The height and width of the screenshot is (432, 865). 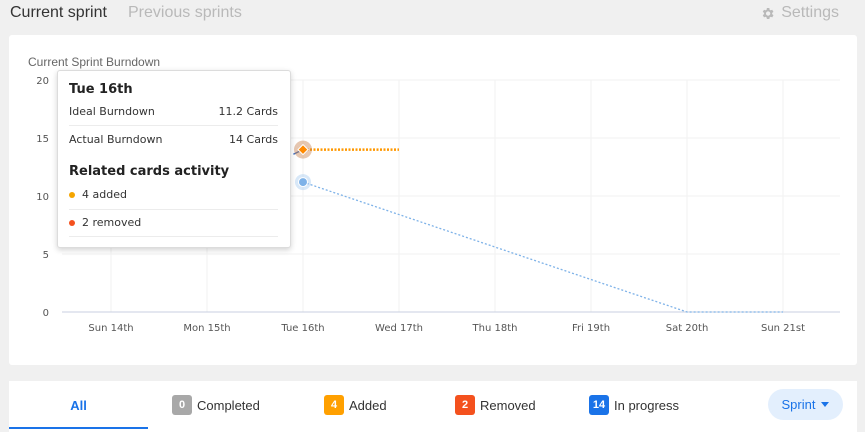 What do you see at coordinates (42, 81) in the screenshot?
I see `y-tick-label: 20` at bounding box center [42, 81].